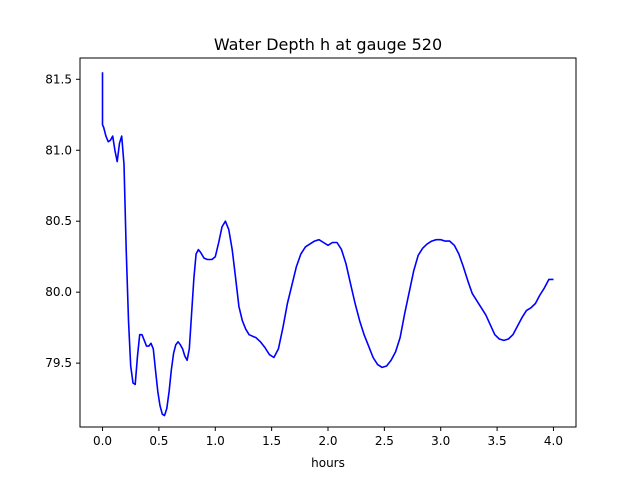 Image resolution: width=640 pixels, height=484 pixels. I want to click on y-tick-label: 81.5, so click(58, 79).